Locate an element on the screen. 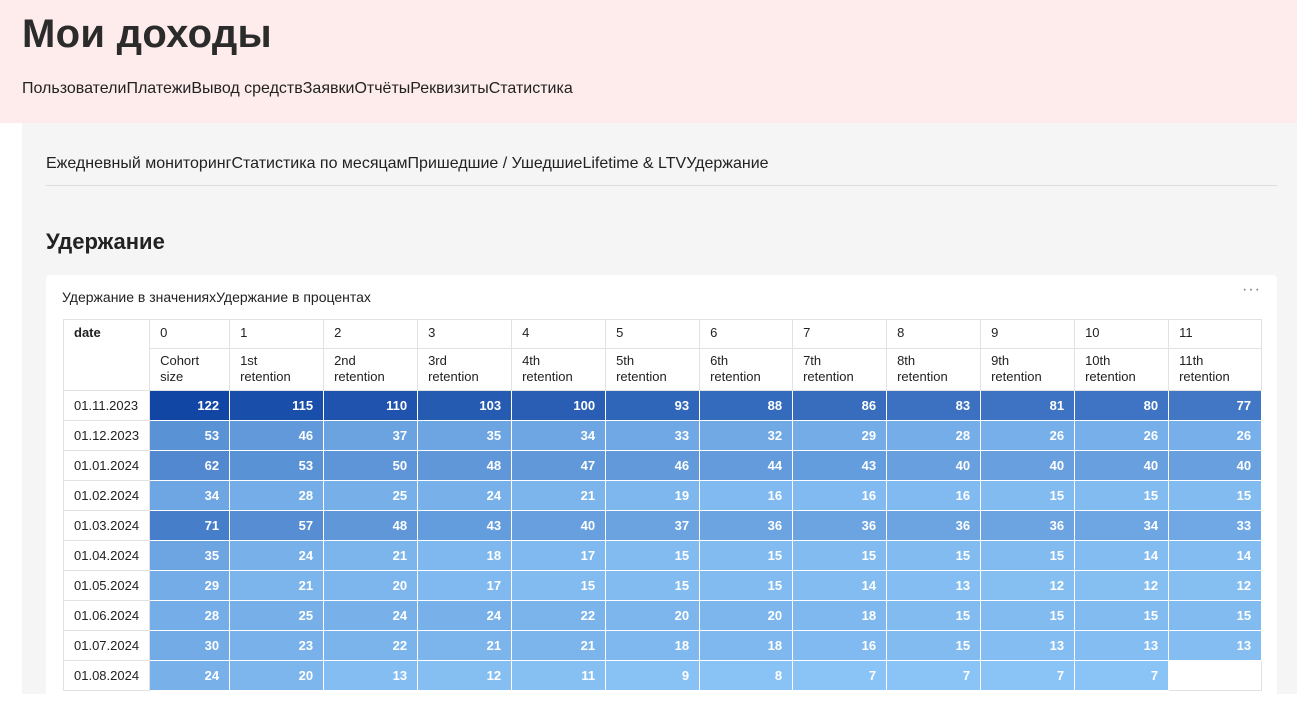 This screenshot has width=1297, height=705. column-index: 11 is located at coordinates (1215, 334).